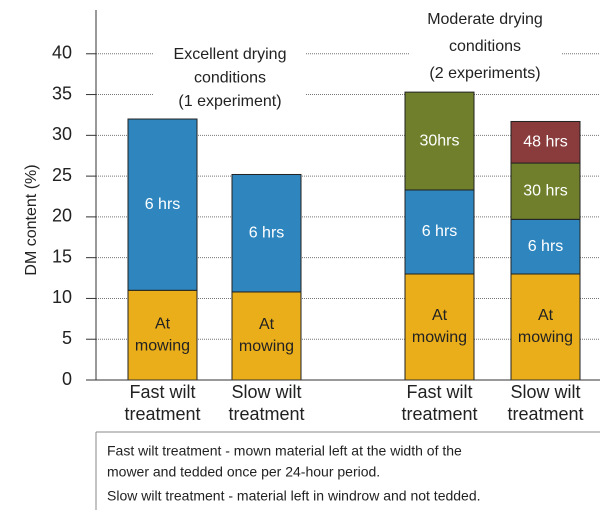 This screenshot has height=510, width=607. I want to click on segment-label: 48 hrs, so click(545, 141).